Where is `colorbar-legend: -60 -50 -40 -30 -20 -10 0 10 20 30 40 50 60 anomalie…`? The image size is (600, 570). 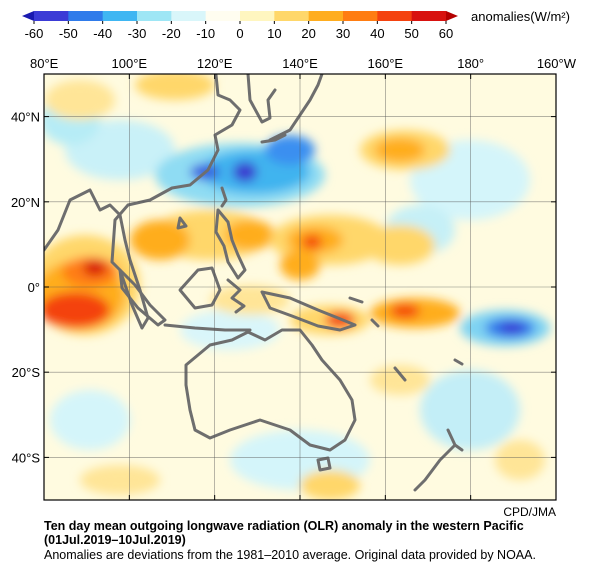 colorbar-legend: -60 -50 -40 -30 -20 -10 0 10 20 30 40 50 60 anomalie… is located at coordinates (296, 25).